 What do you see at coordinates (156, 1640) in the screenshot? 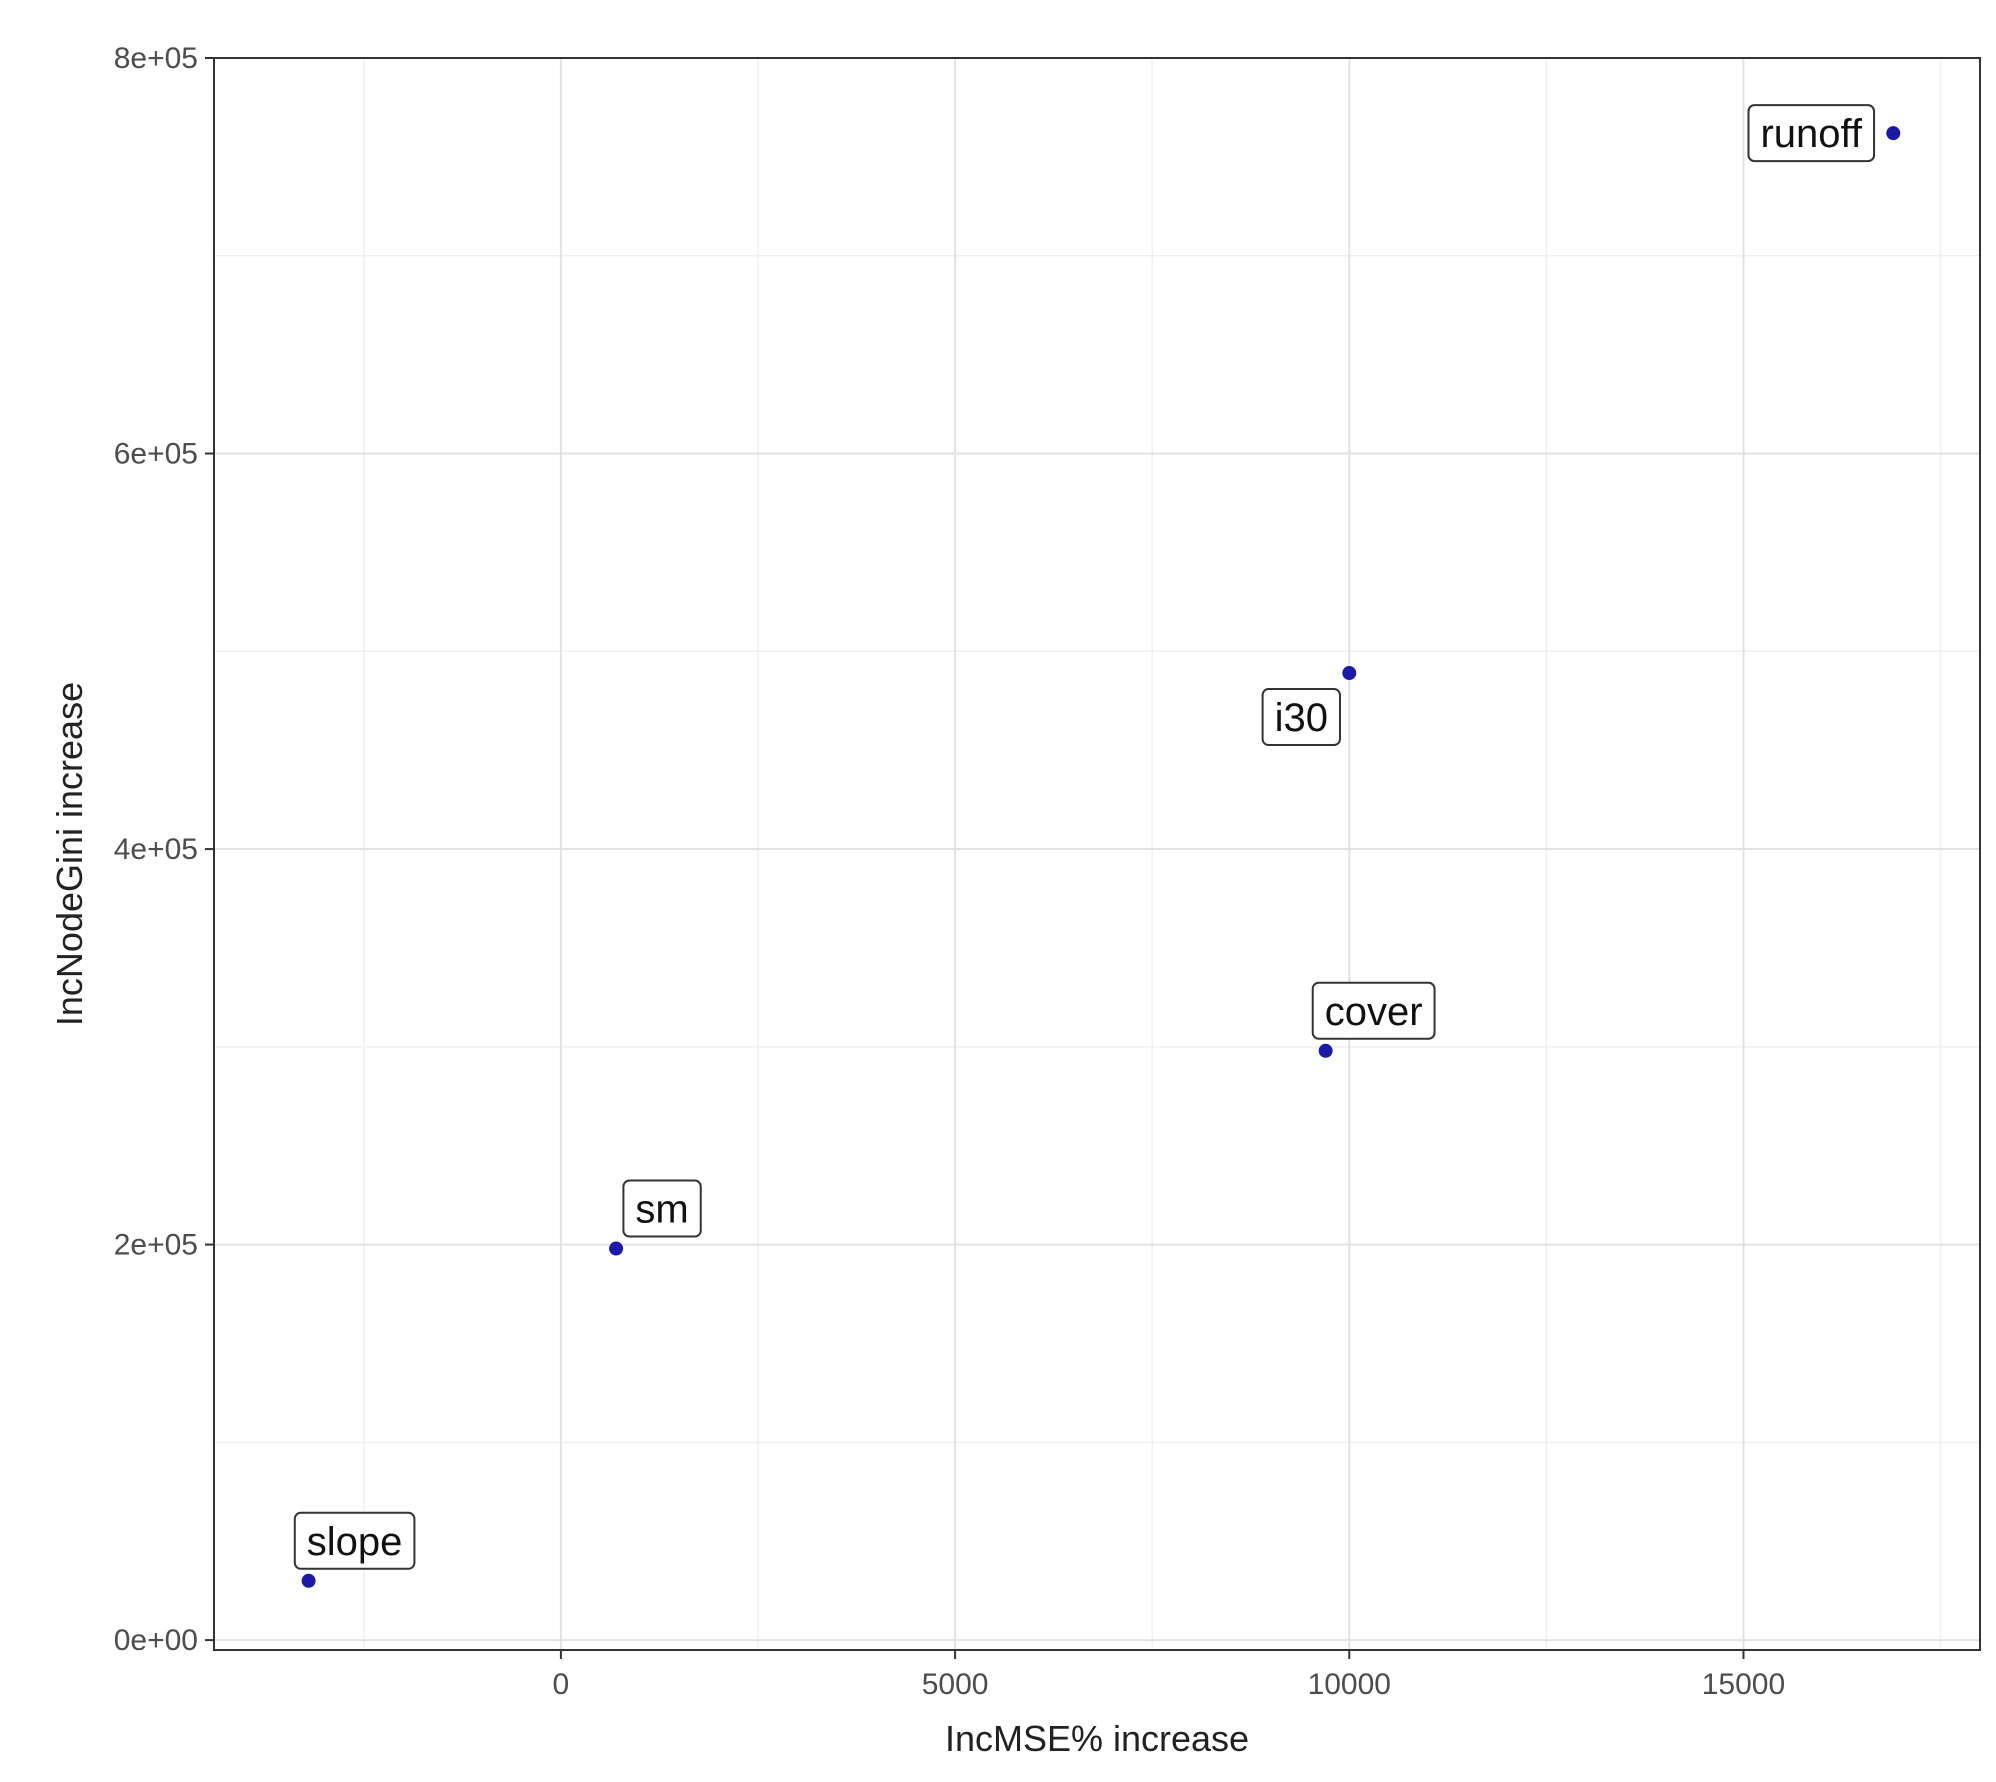
I see `y-tick-label: 0e+00` at bounding box center [156, 1640].